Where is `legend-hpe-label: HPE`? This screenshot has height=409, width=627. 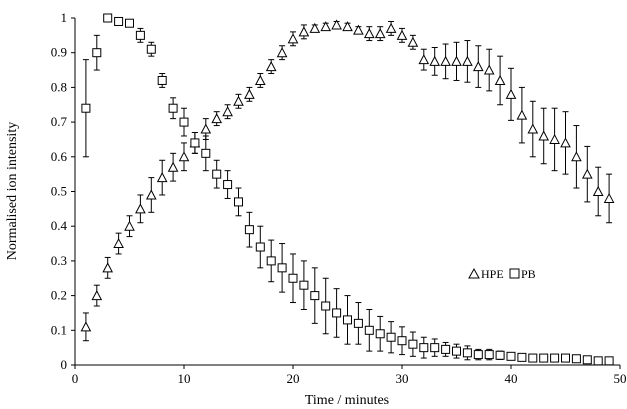
legend-hpe-label: HPE is located at coordinates (492, 274).